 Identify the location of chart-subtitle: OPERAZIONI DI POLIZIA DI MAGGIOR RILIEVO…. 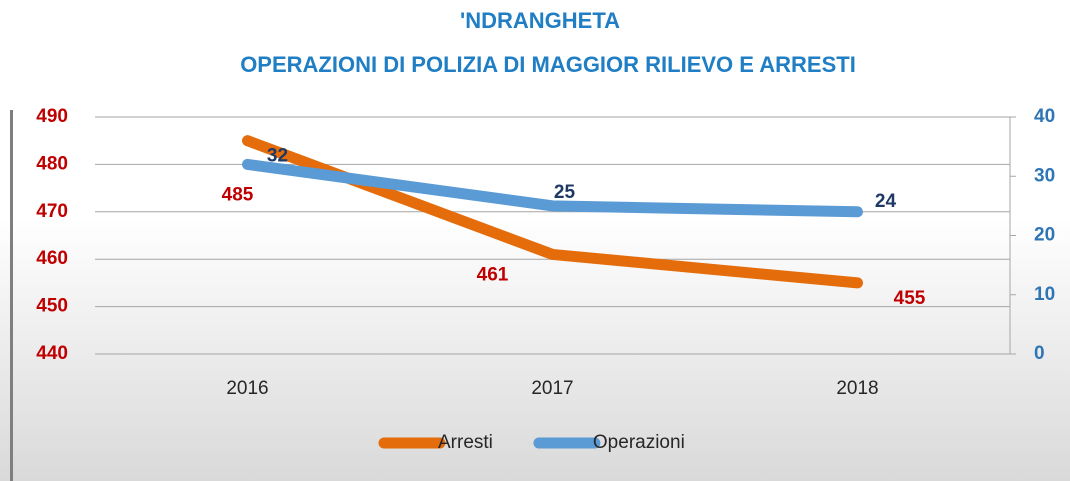
(548, 64).